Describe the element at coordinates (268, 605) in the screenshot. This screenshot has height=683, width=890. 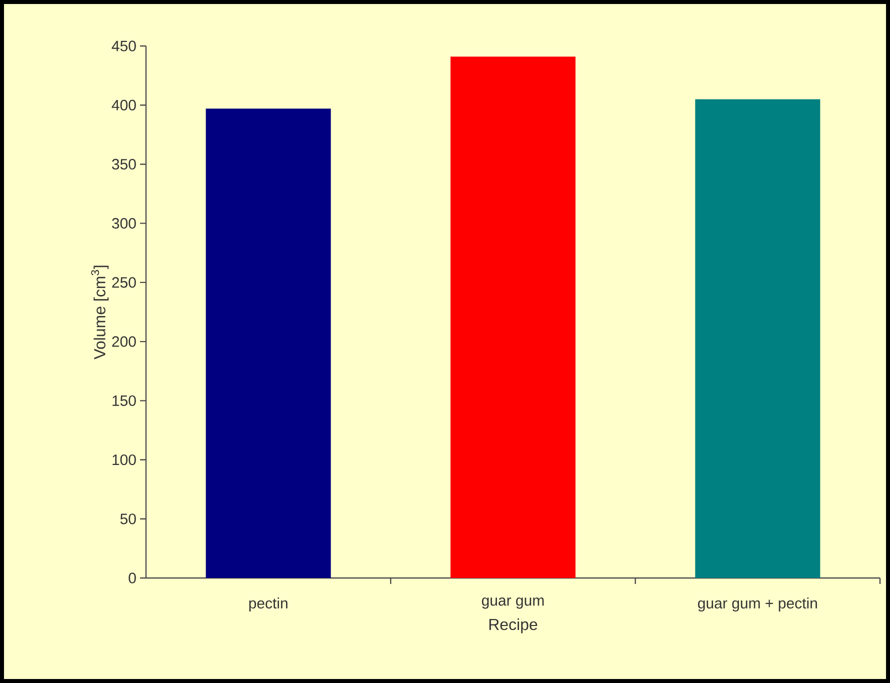
I see `x-tick-label: pectin` at that location.